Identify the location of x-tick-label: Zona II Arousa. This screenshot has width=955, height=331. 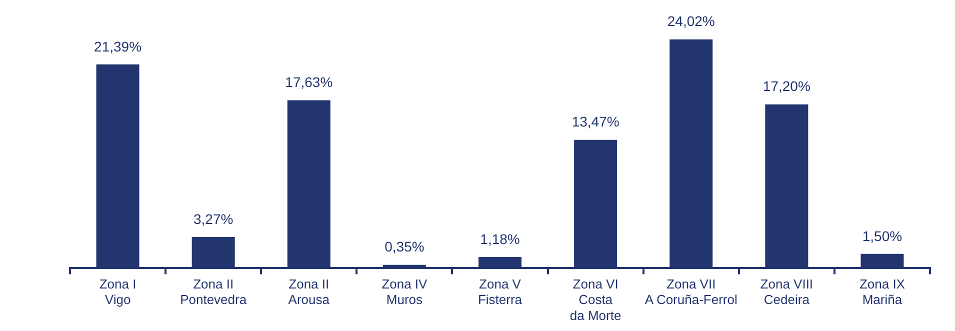
(309, 292).